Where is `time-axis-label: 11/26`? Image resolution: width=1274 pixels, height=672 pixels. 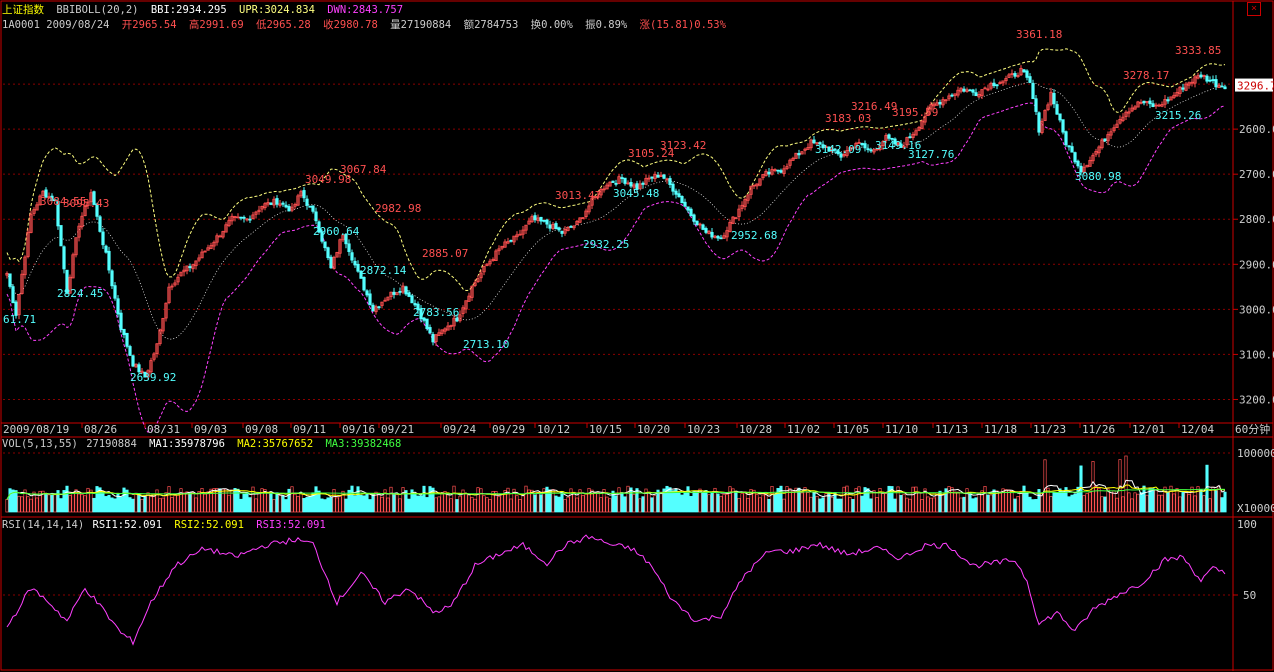 time-axis-label: 11/26 is located at coordinates (1098, 429).